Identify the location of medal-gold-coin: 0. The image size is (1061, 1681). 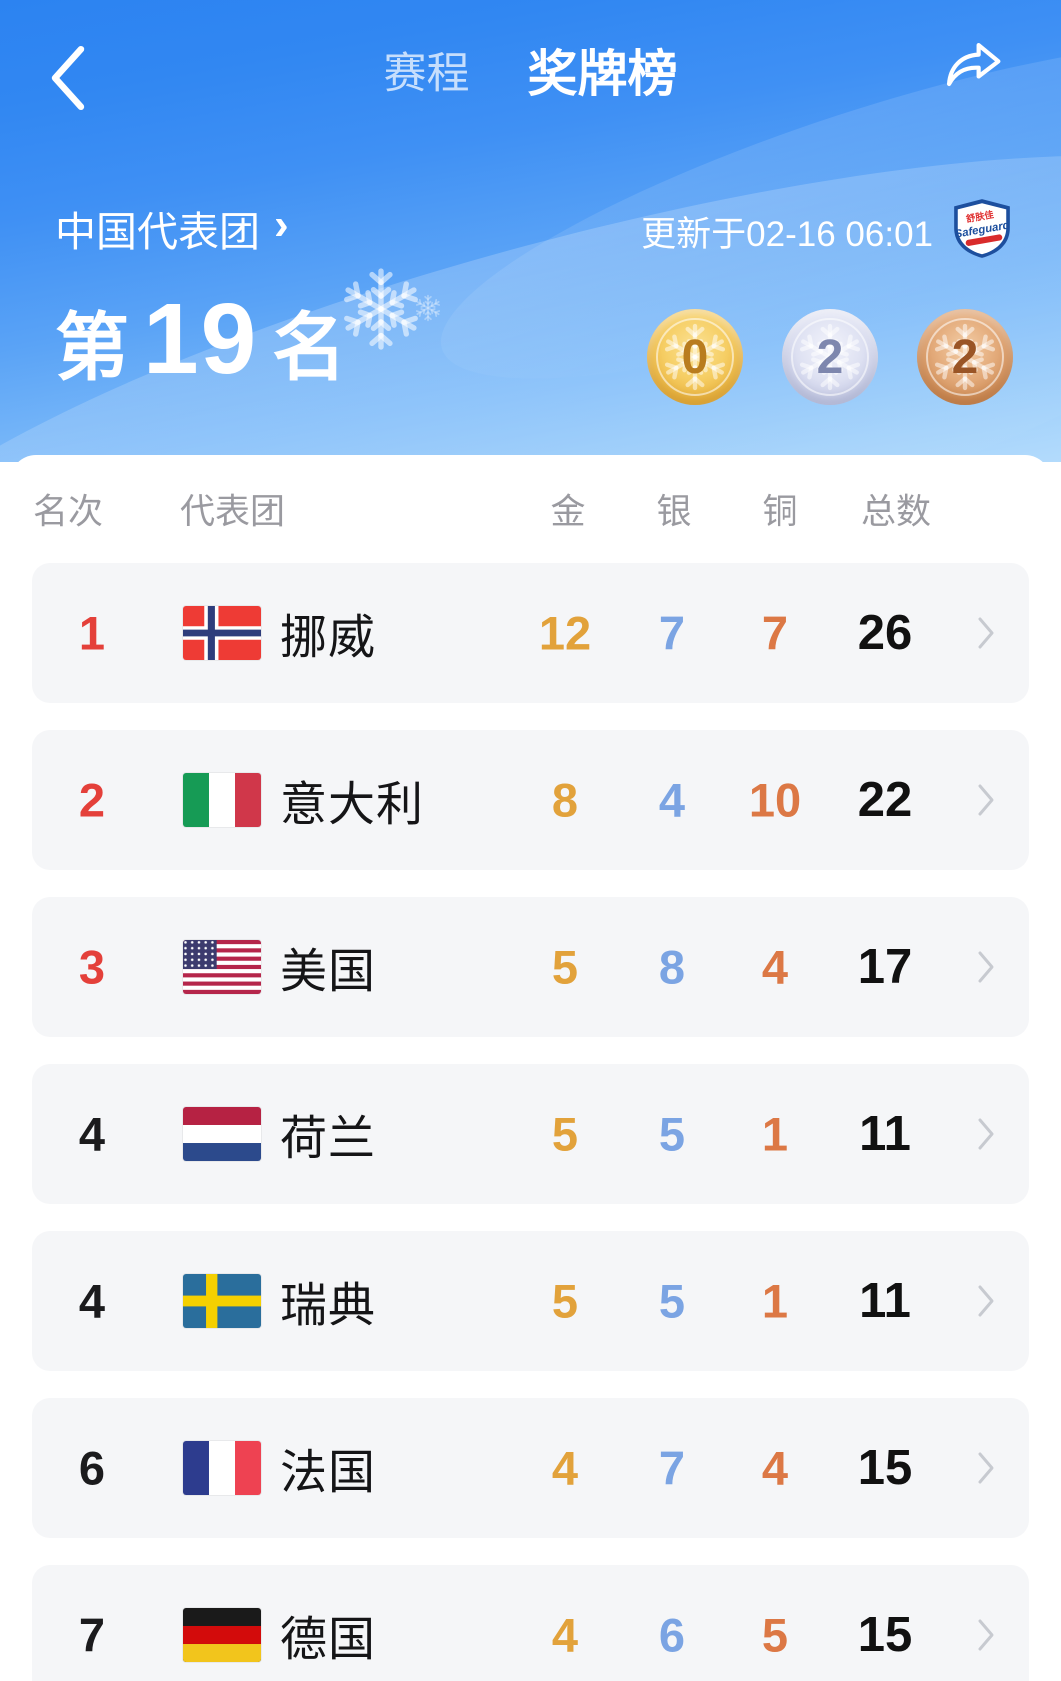
(695, 357).